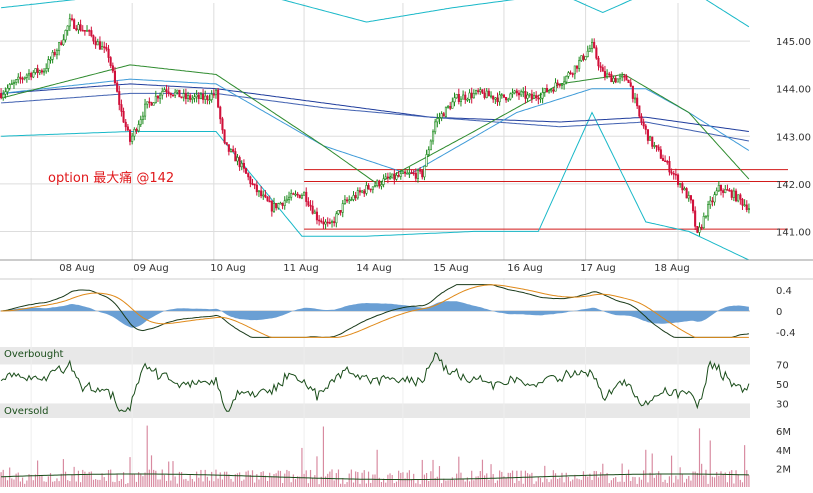  Describe the element at coordinates (784, 291) in the screenshot. I see `macd-tick-label: 0.4` at that location.